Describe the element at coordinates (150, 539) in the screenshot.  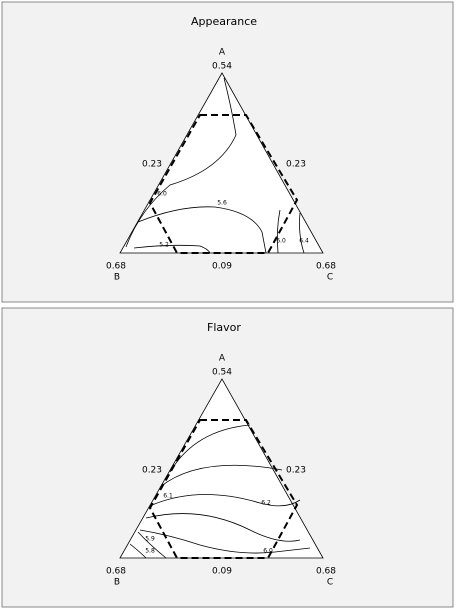
I see `contour-label: 5.9` at that location.